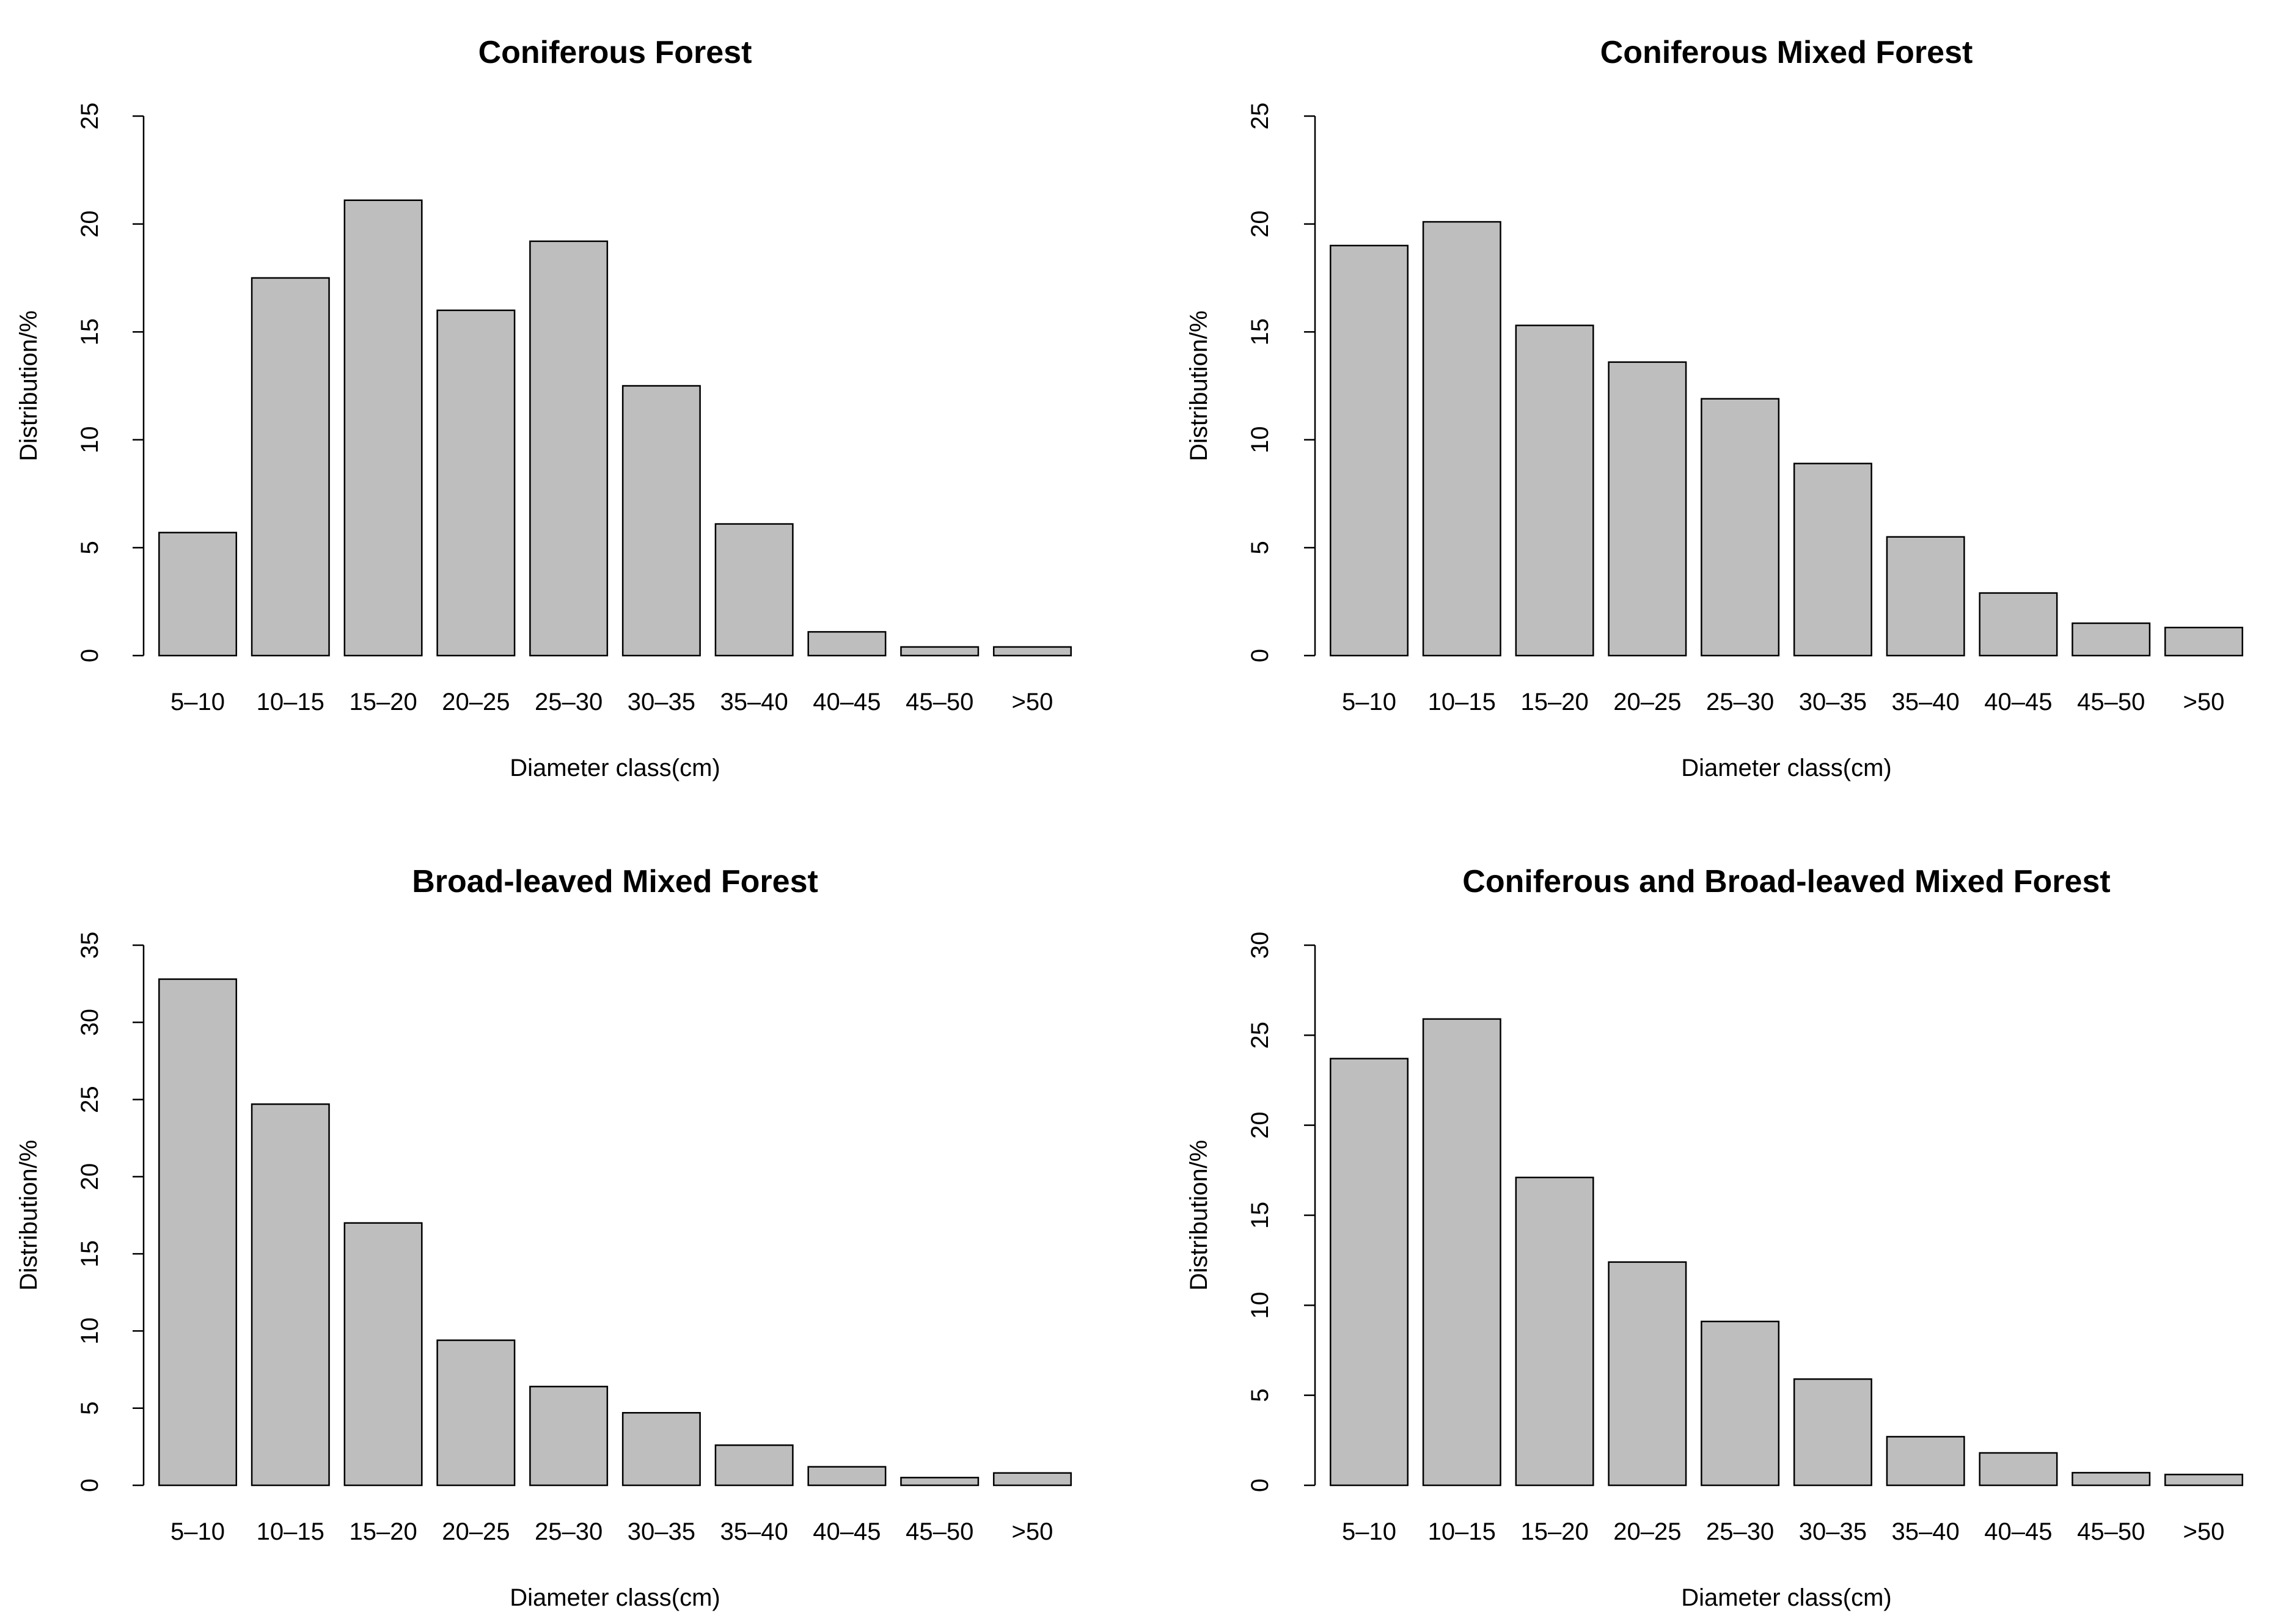 The image size is (2286, 1624). Describe the element at coordinates (89, 945) in the screenshot. I see `y-tick-label: 35` at that location.